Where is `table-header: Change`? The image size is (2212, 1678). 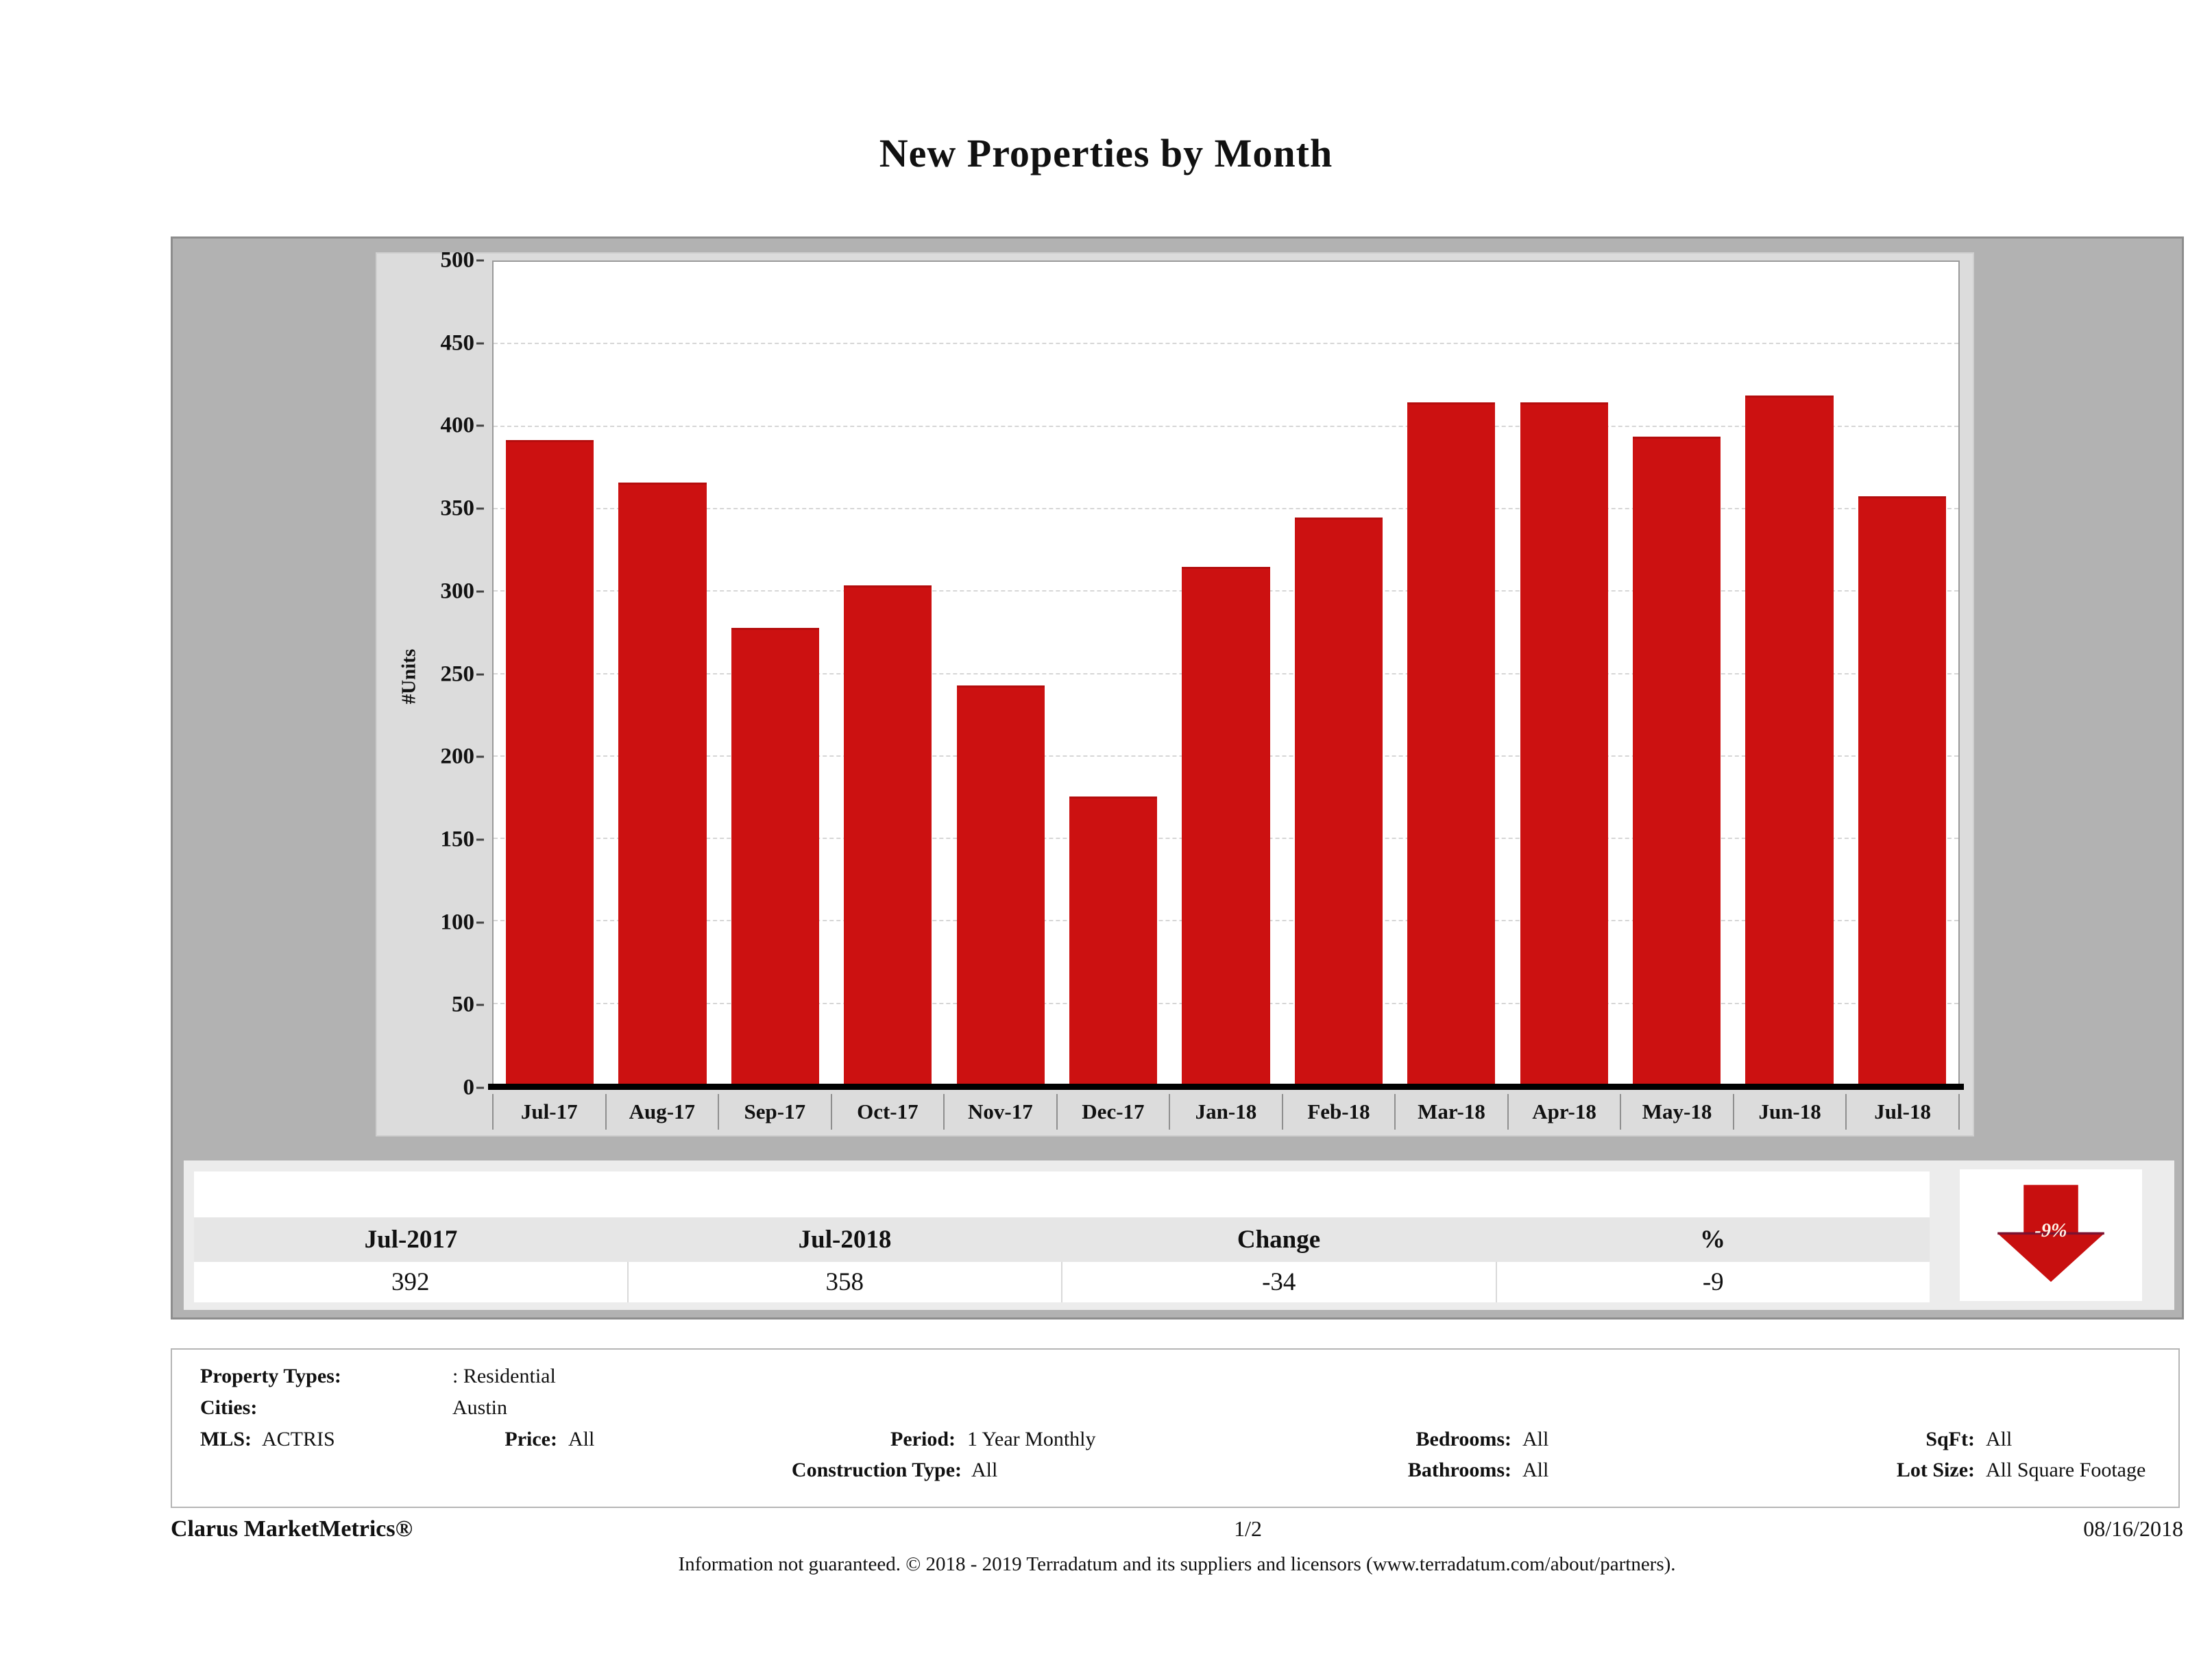 table-header: Change is located at coordinates (1279, 1240).